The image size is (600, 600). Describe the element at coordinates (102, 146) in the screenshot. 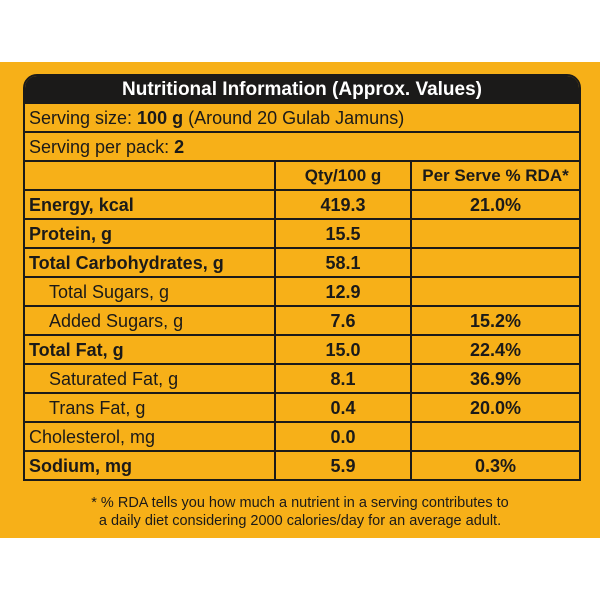

I see `serving-per-pack-label: Serving per pack:` at that location.